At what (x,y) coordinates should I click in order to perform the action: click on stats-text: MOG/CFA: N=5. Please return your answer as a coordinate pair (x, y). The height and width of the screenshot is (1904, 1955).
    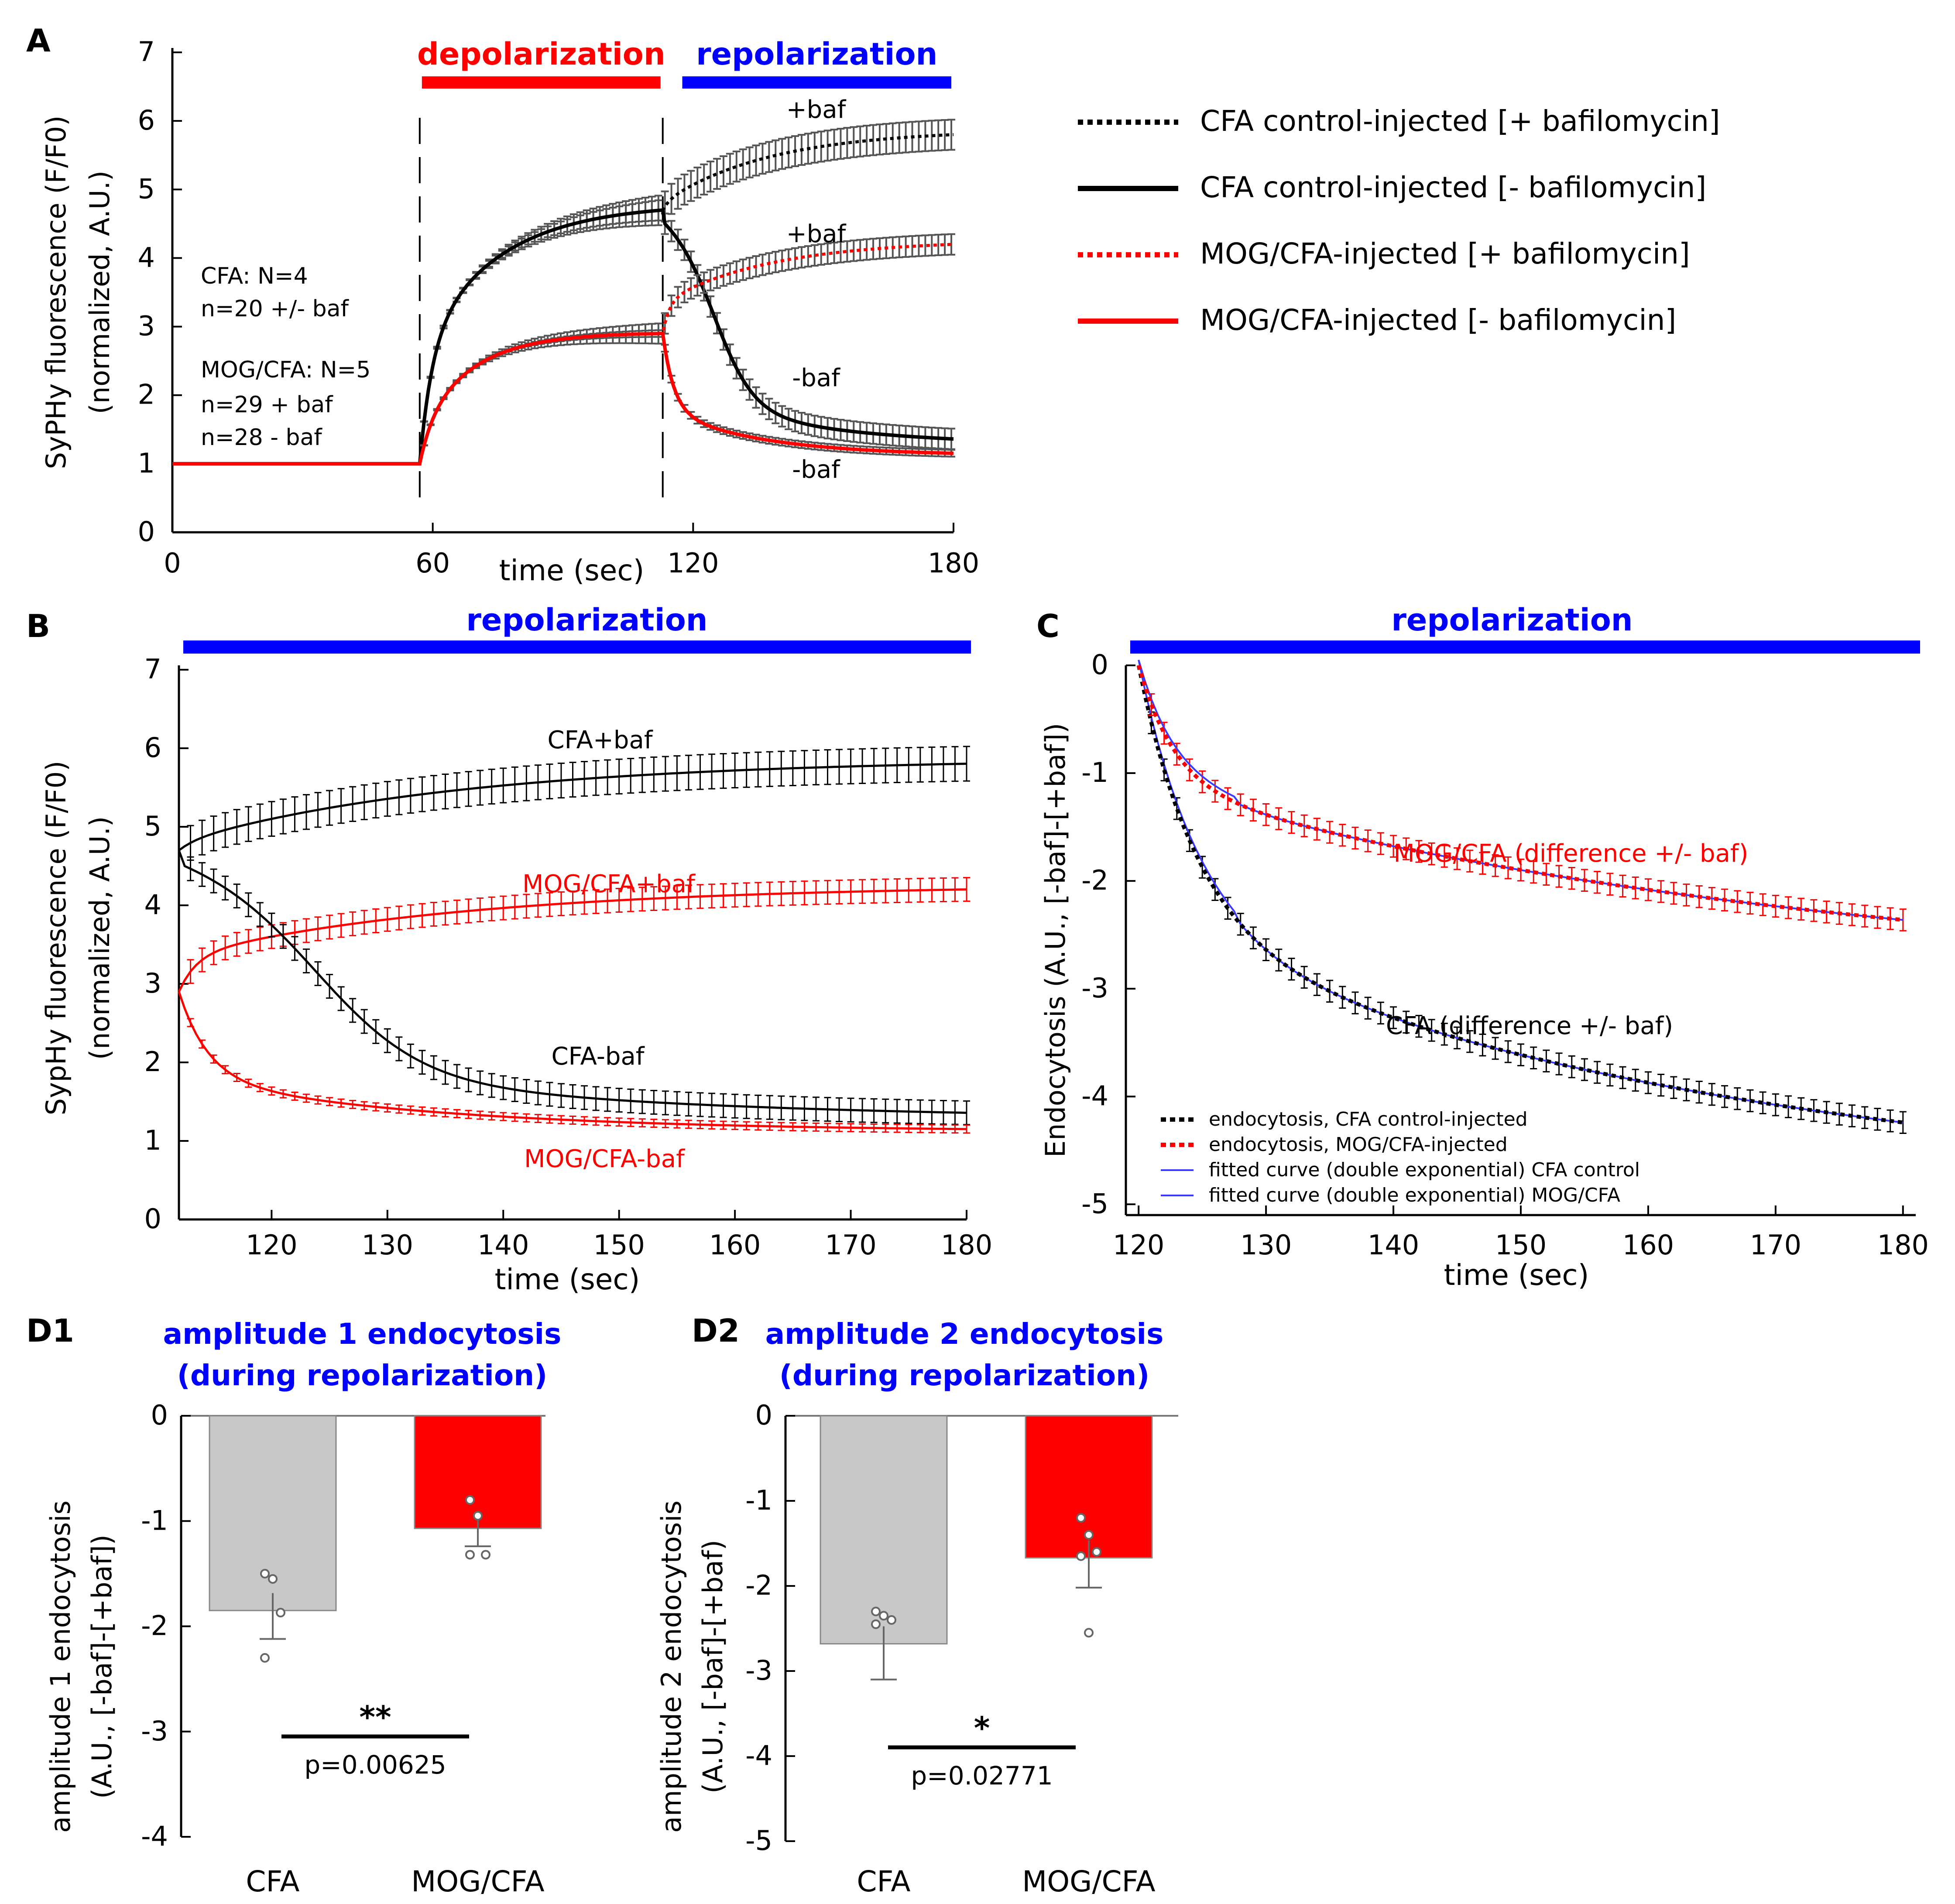
    Looking at the image, I should click on (285, 370).